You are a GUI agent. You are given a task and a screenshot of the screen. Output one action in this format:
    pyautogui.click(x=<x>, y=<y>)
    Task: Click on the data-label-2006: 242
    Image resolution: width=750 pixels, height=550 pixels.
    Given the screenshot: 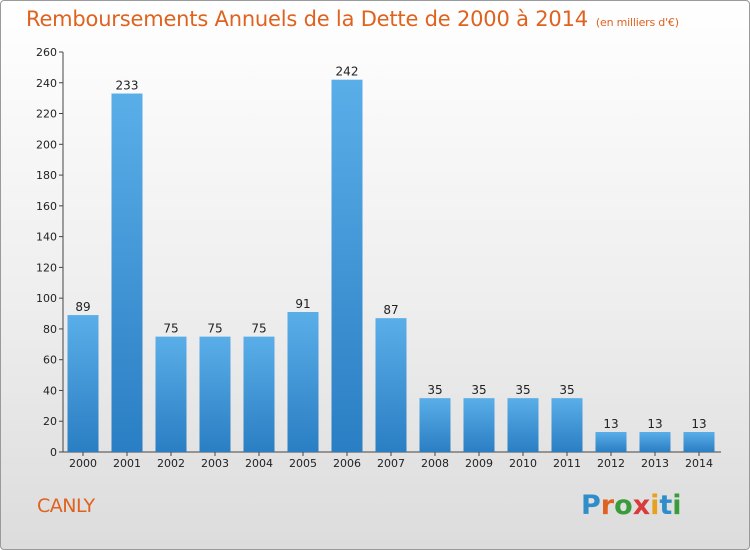 What is the action you would take?
    pyautogui.click(x=347, y=72)
    